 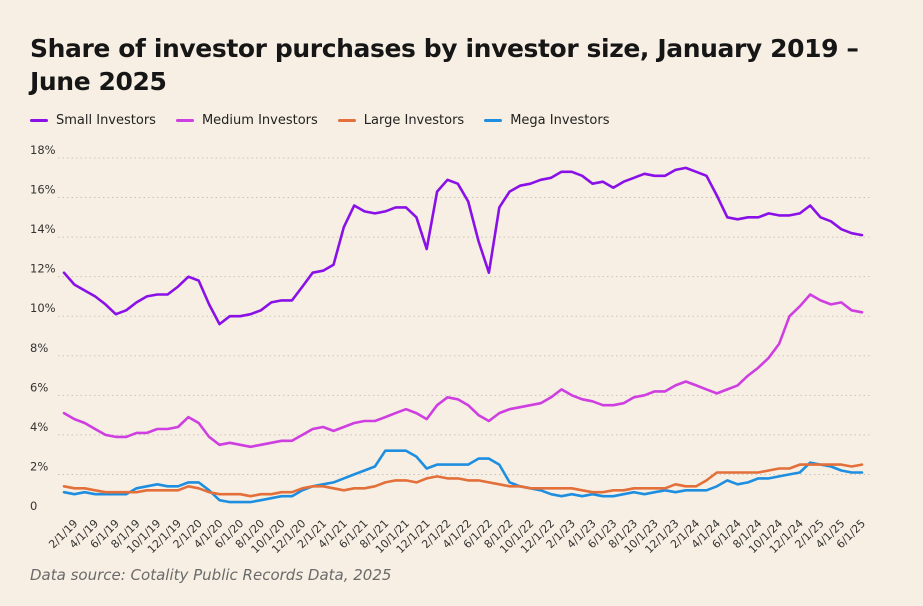 What do you see at coordinates (43, 190) in the screenshot?
I see `y-tick-label: 16%` at bounding box center [43, 190].